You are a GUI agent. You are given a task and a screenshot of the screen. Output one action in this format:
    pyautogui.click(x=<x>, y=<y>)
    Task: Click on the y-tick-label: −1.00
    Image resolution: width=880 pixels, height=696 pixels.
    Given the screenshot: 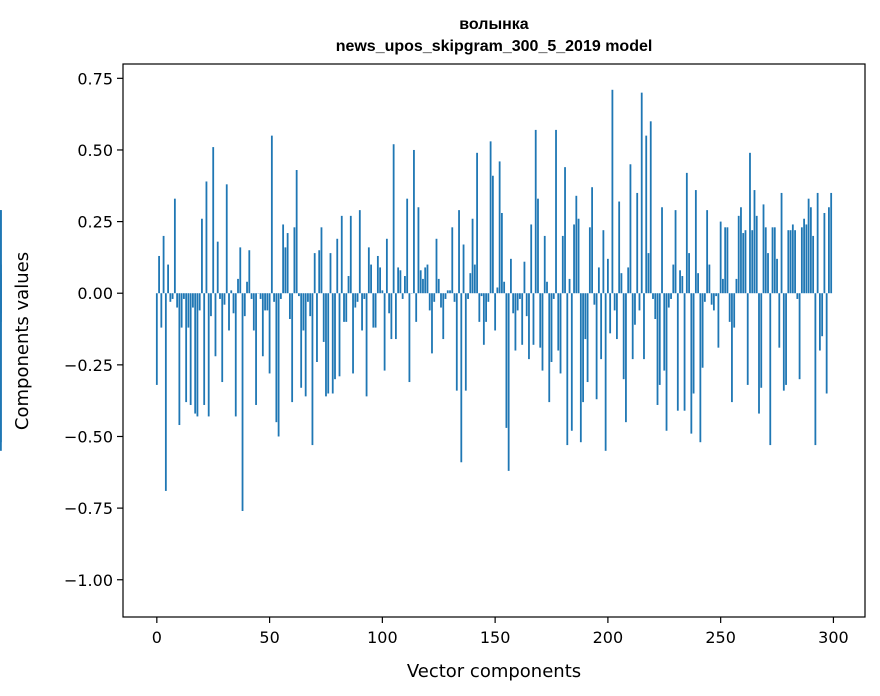 What is the action you would take?
    pyautogui.click(x=88, y=580)
    